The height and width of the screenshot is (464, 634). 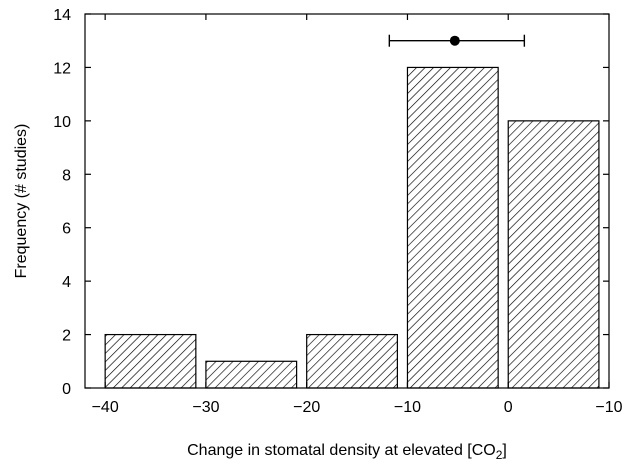 I want to click on y-tick-label: 4, so click(x=66, y=282).